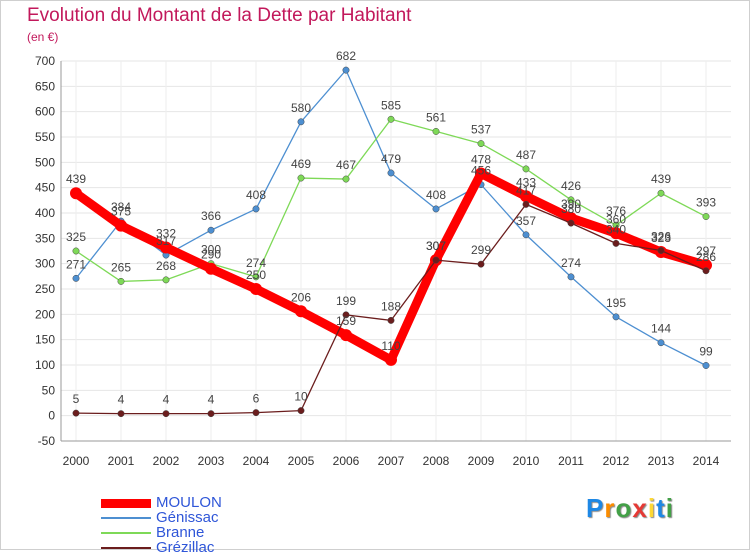 The image size is (750, 556). What do you see at coordinates (661, 179) in the screenshot?
I see `data-label: 439` at bounding box center [661, 179].